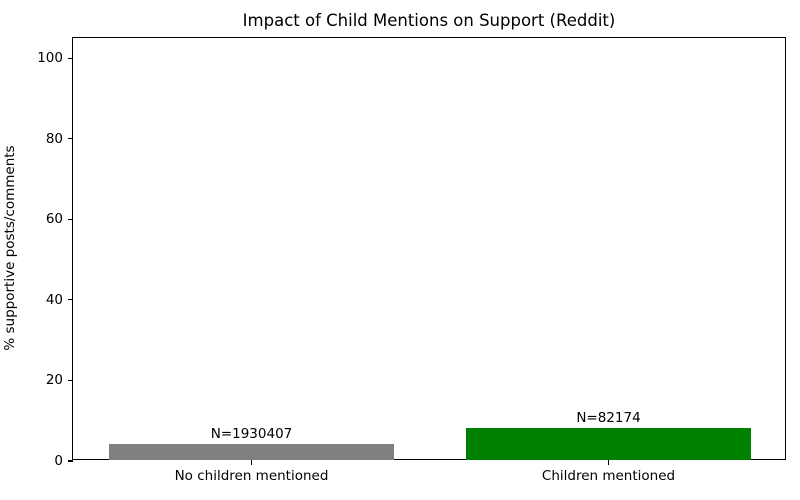 The width and height of the screenshot is (800, 500). Describe the element at coordinates (10, 248) in the screenshot. I see `y-axis-label: % supportive posts/comments` at that location.